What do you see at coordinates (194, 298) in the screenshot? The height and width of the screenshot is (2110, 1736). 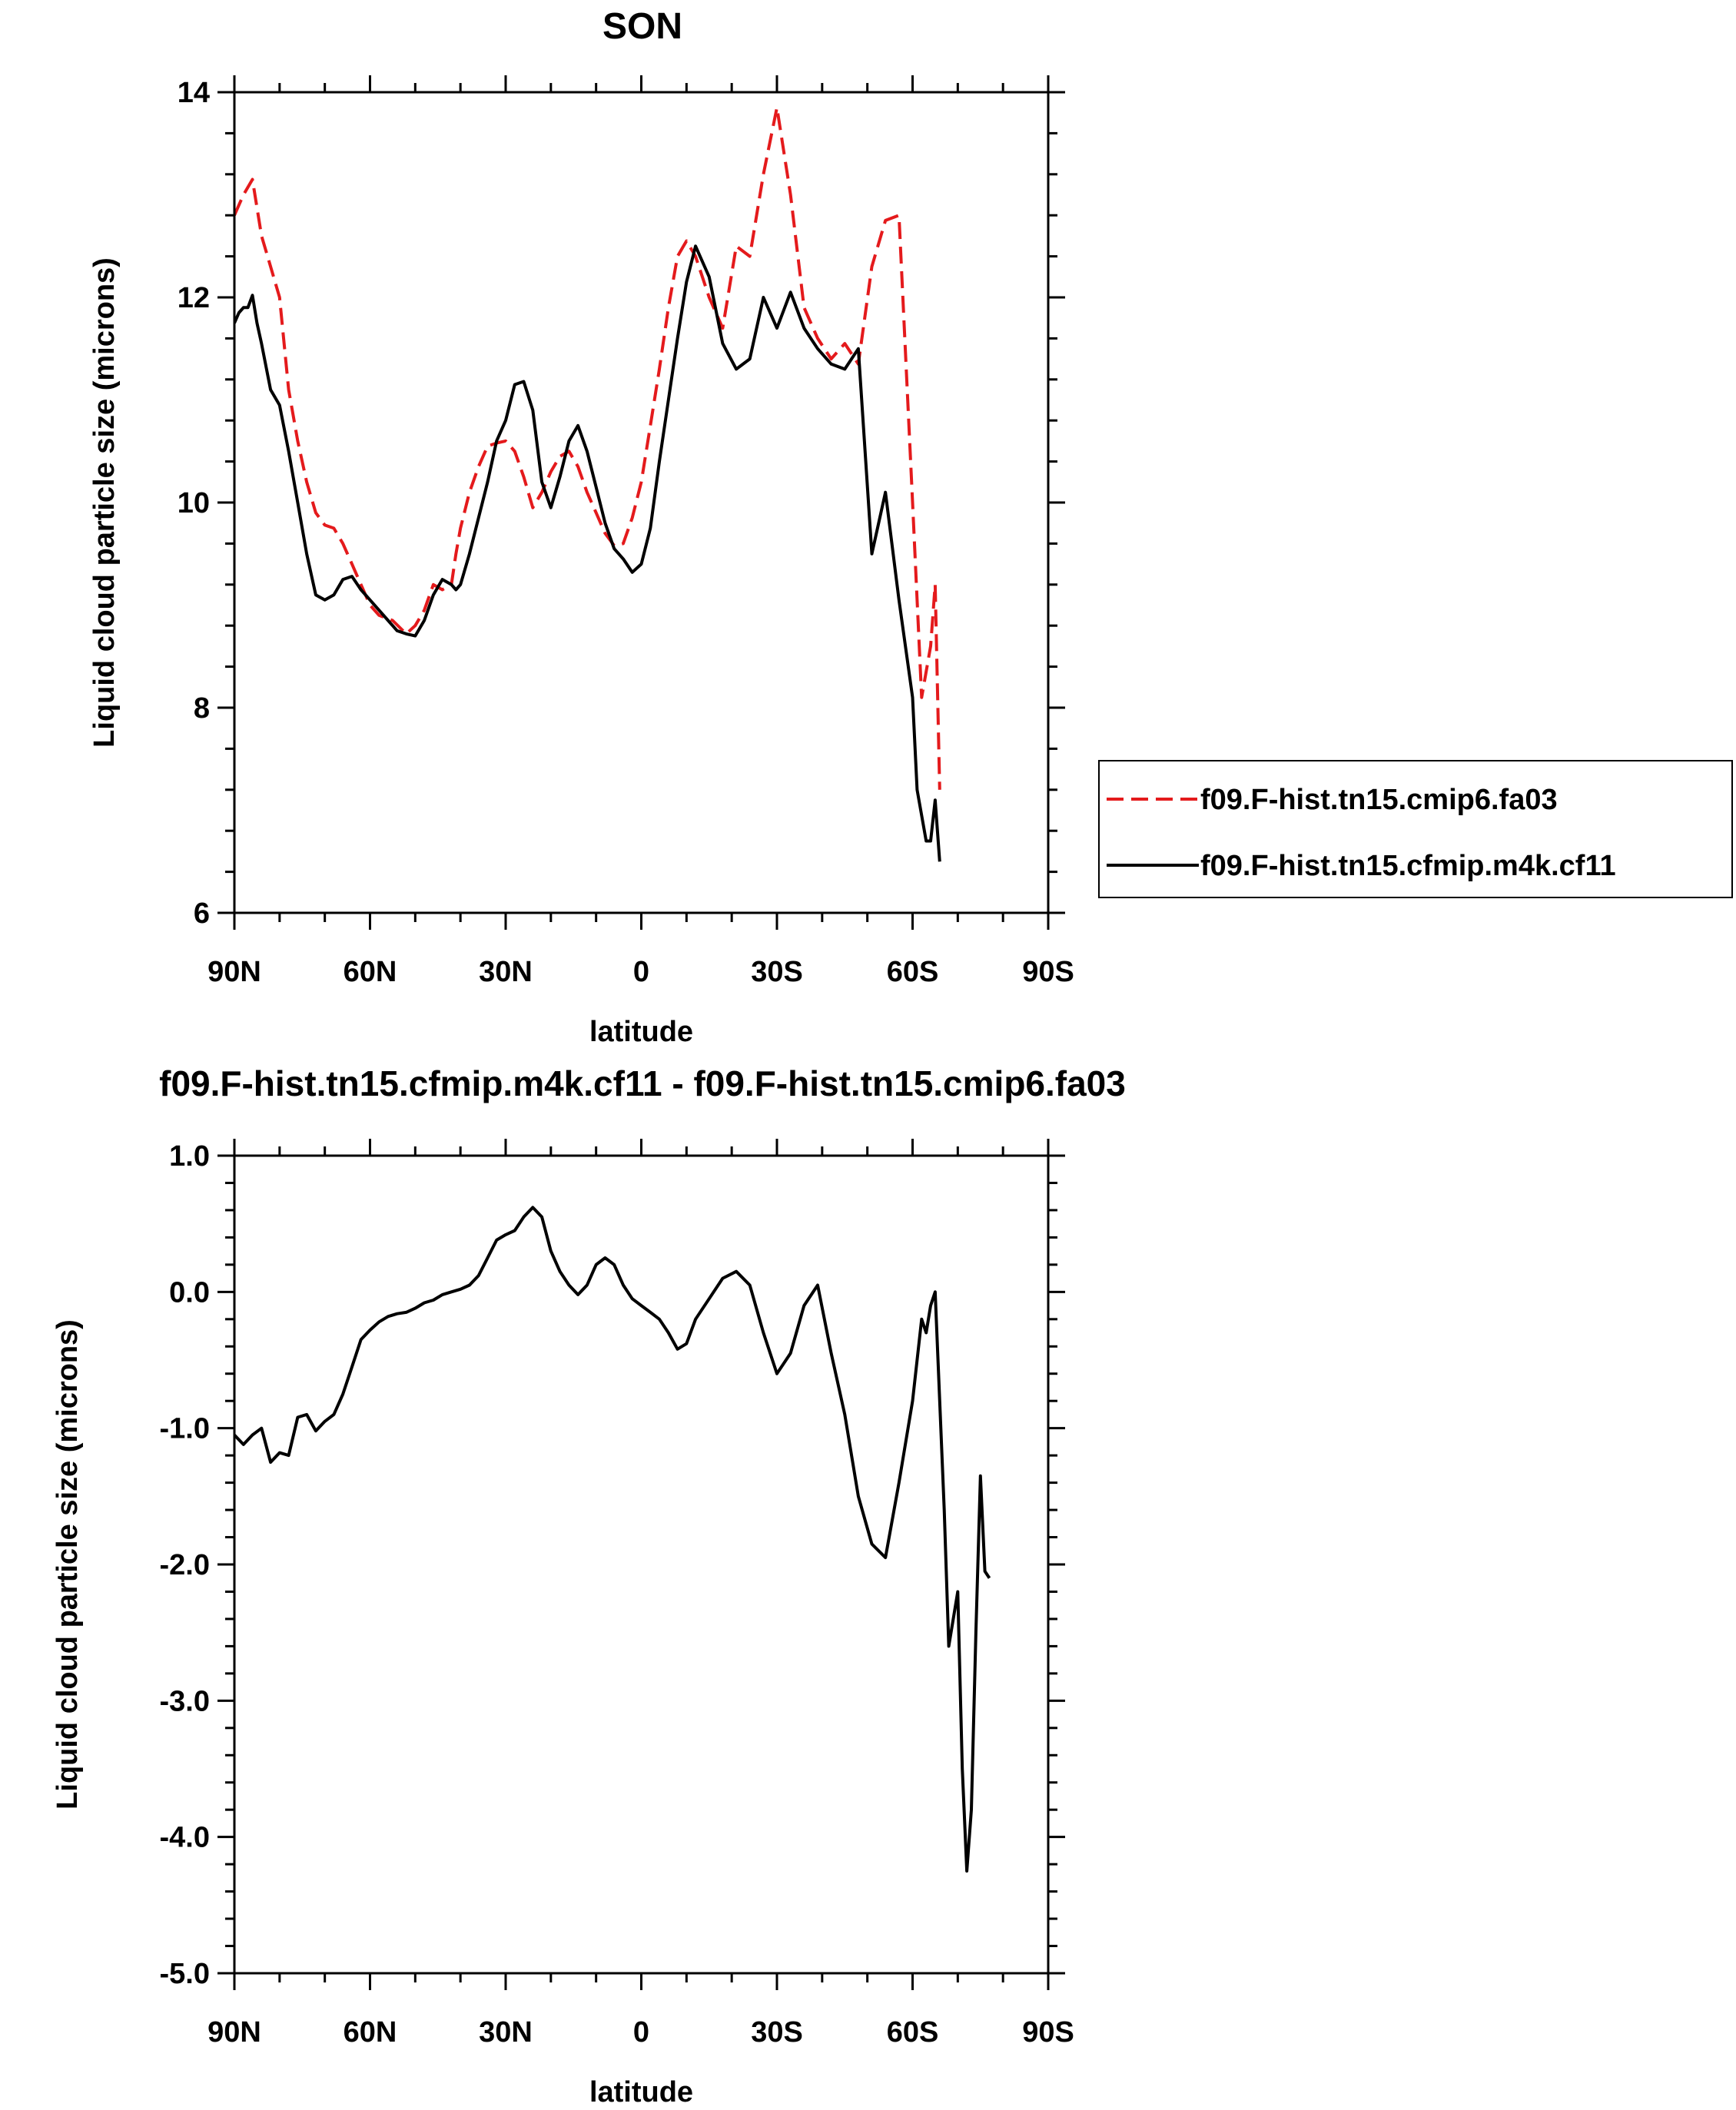 I see `y-tick-label: 12` at bounding box center [194, 298].